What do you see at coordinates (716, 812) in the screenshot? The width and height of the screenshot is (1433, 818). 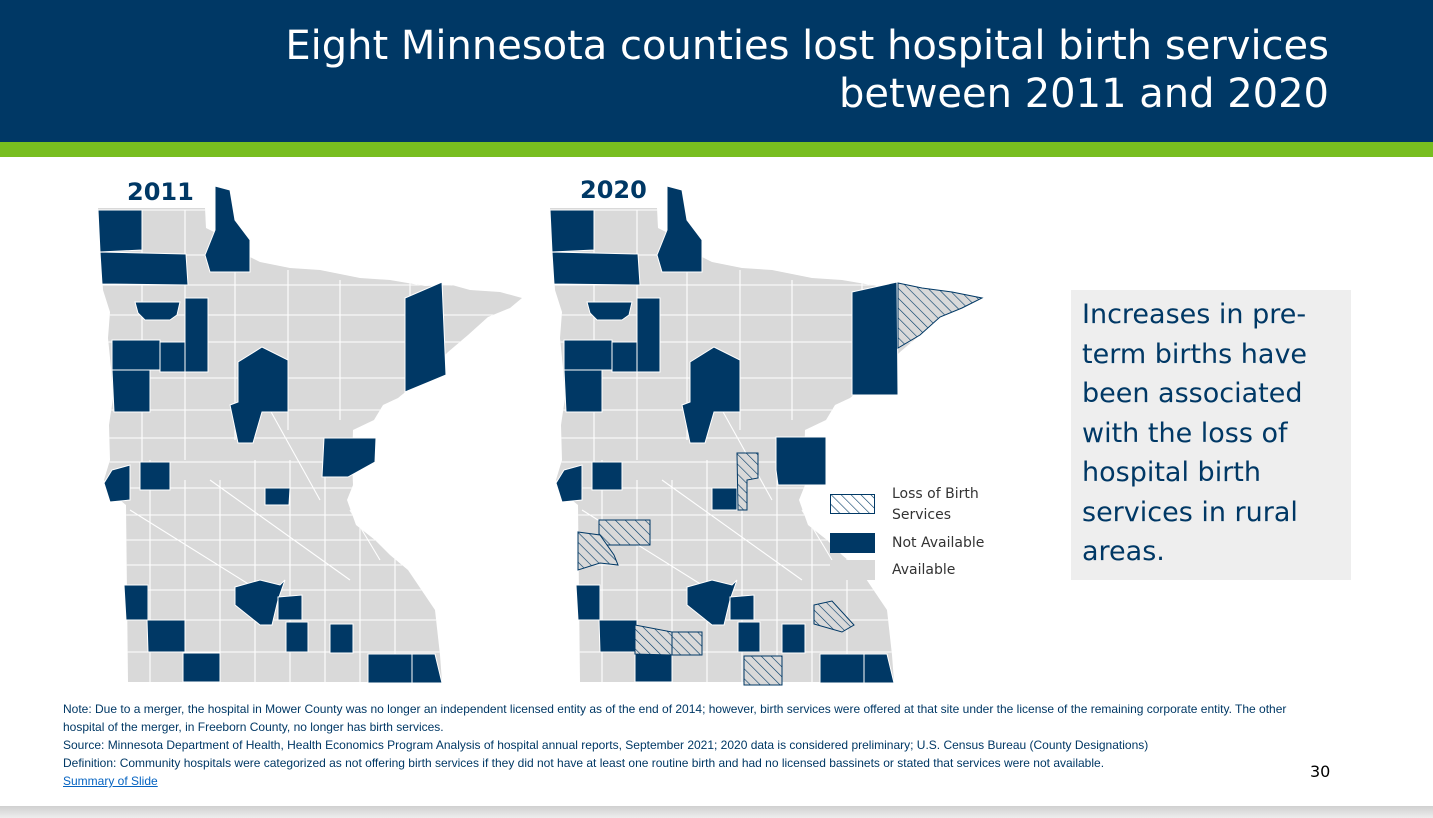 I see `bottom-edge` at bounding box center [716, 812].